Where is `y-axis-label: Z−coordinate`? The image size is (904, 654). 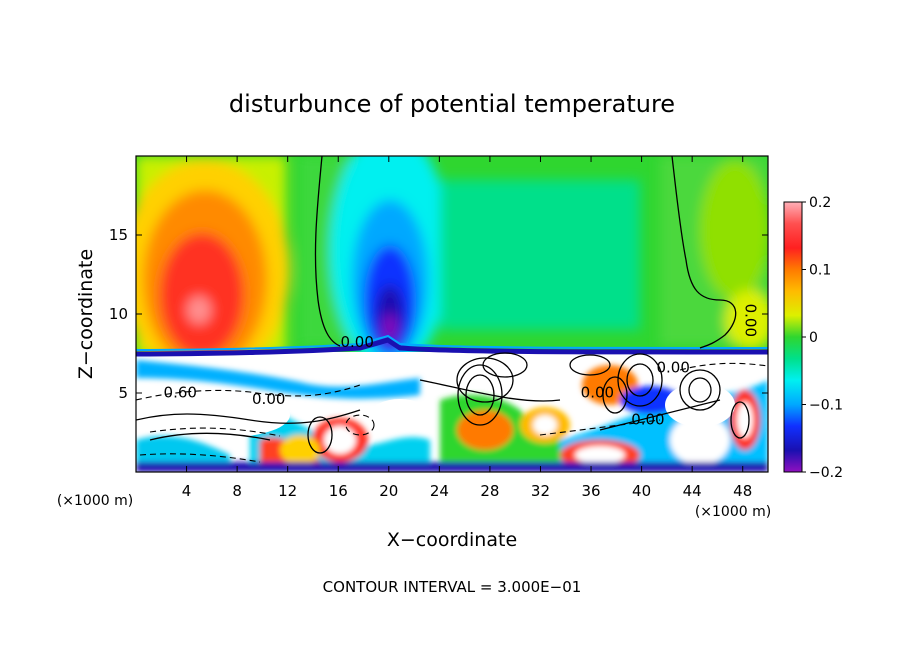 y-axis-label: Z−coordinate is located at coordinates (86, 314).